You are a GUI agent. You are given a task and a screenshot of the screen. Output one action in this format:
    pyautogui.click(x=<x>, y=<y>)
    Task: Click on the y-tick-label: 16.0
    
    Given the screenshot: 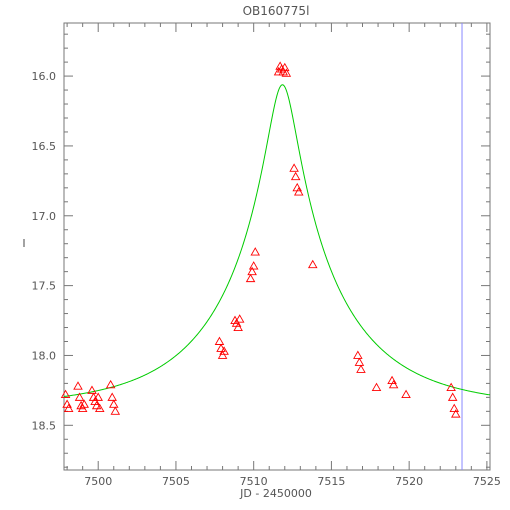 What is the action you would take?
    pyautogui.click(x=44, y=76)
    